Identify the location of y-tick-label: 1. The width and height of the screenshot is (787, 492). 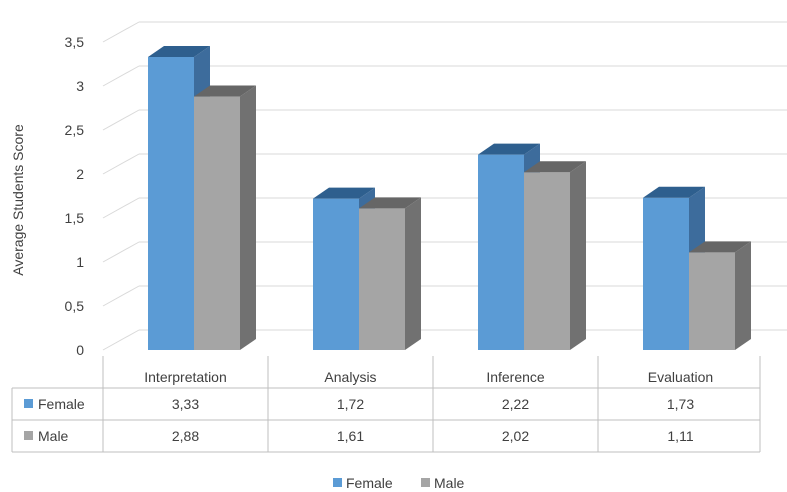
(80, 262).